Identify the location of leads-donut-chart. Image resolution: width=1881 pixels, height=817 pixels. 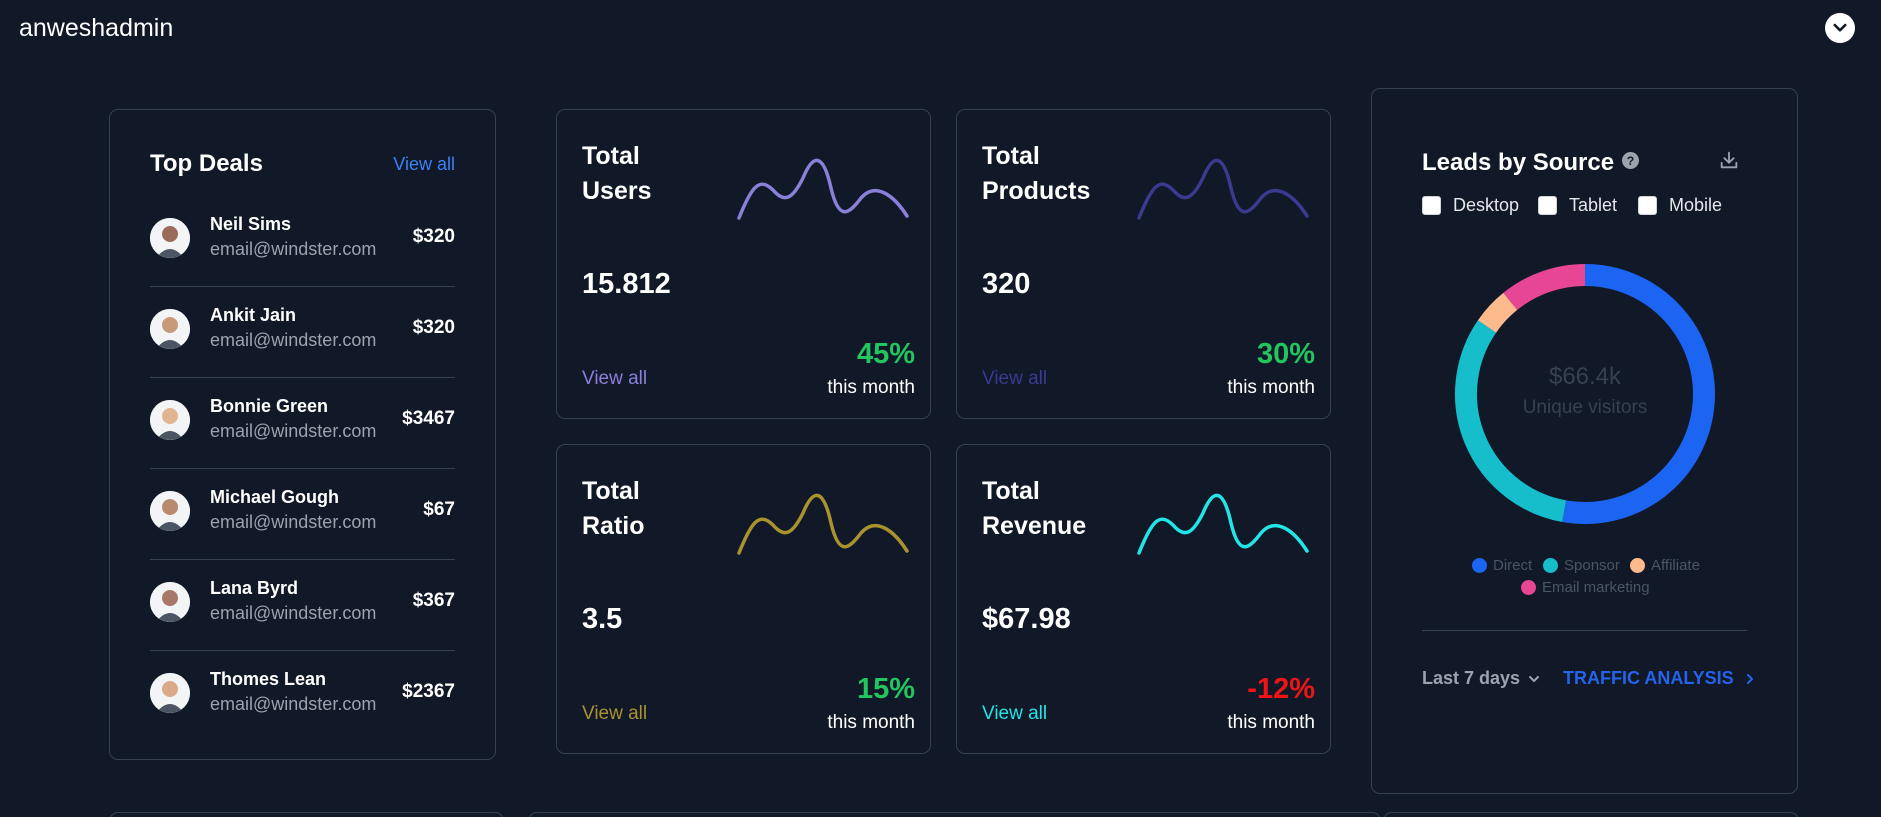
(1585, 394).